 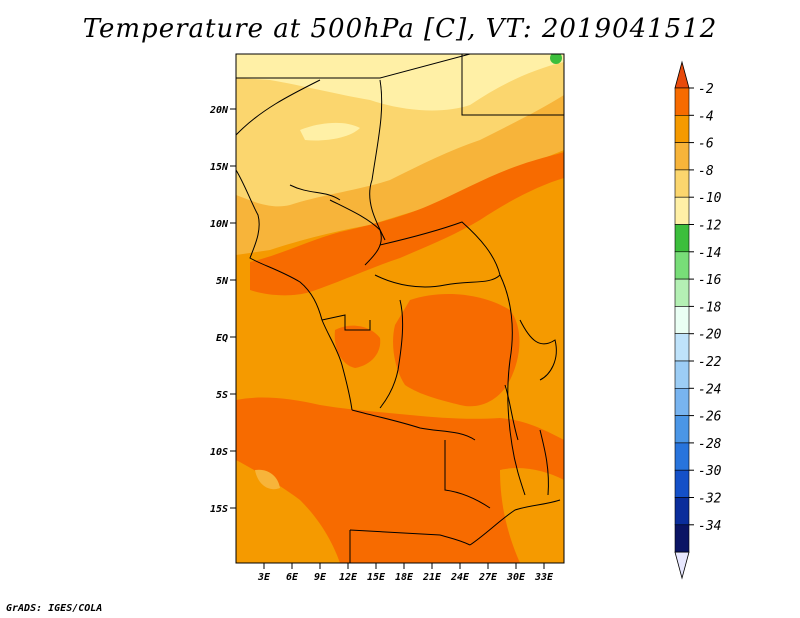 I want to click on lat-tick-label: 15S, so click(x=219, y=509).